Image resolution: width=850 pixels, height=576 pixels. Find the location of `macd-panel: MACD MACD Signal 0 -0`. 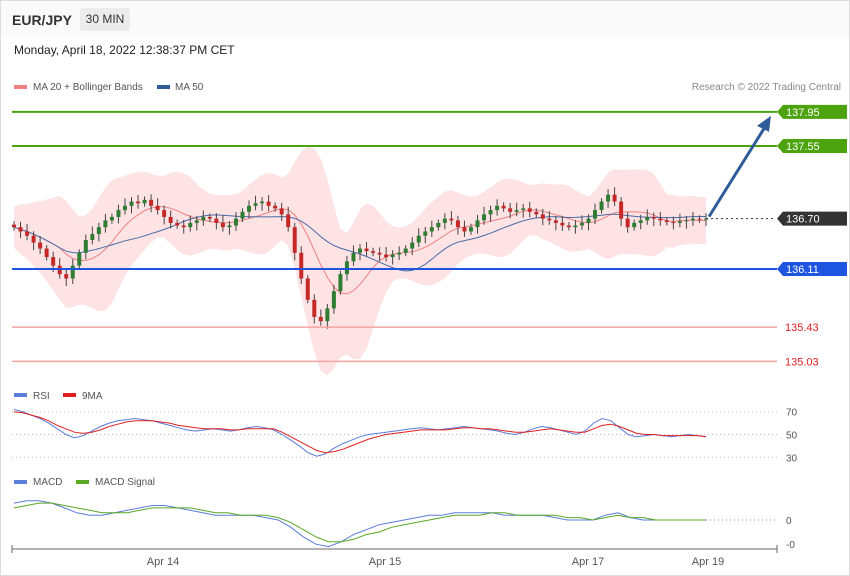

macd-panel: MACD MACD Signal 0 -0 is located at coordinates (404, 514).